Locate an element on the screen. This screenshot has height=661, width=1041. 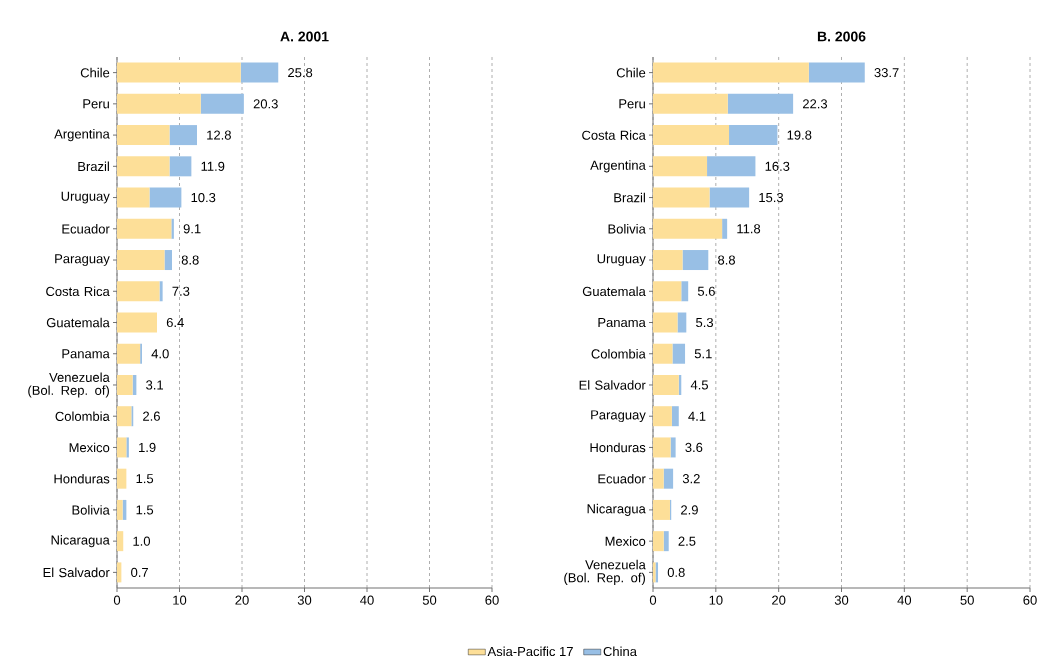
total-label: 2.6 is located at coordinates (151, 416).